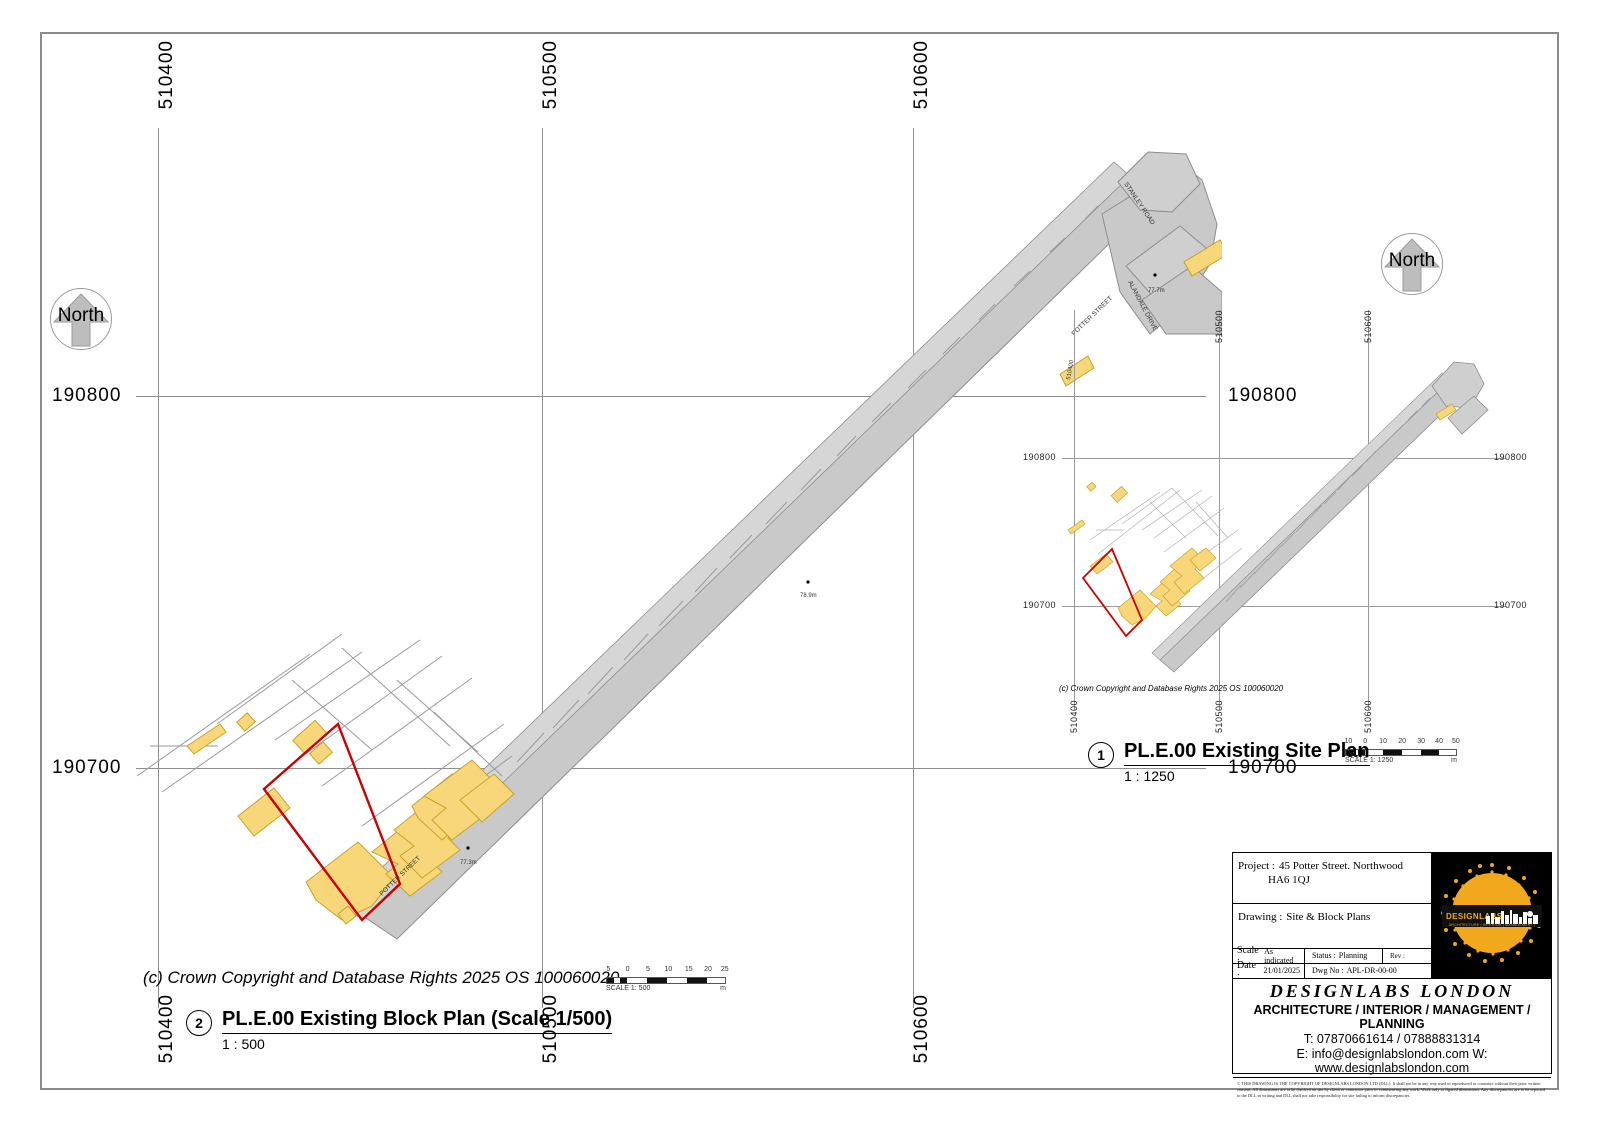  I want to click on date-cell: Date : 21/01/2025, so click(1269, 971).